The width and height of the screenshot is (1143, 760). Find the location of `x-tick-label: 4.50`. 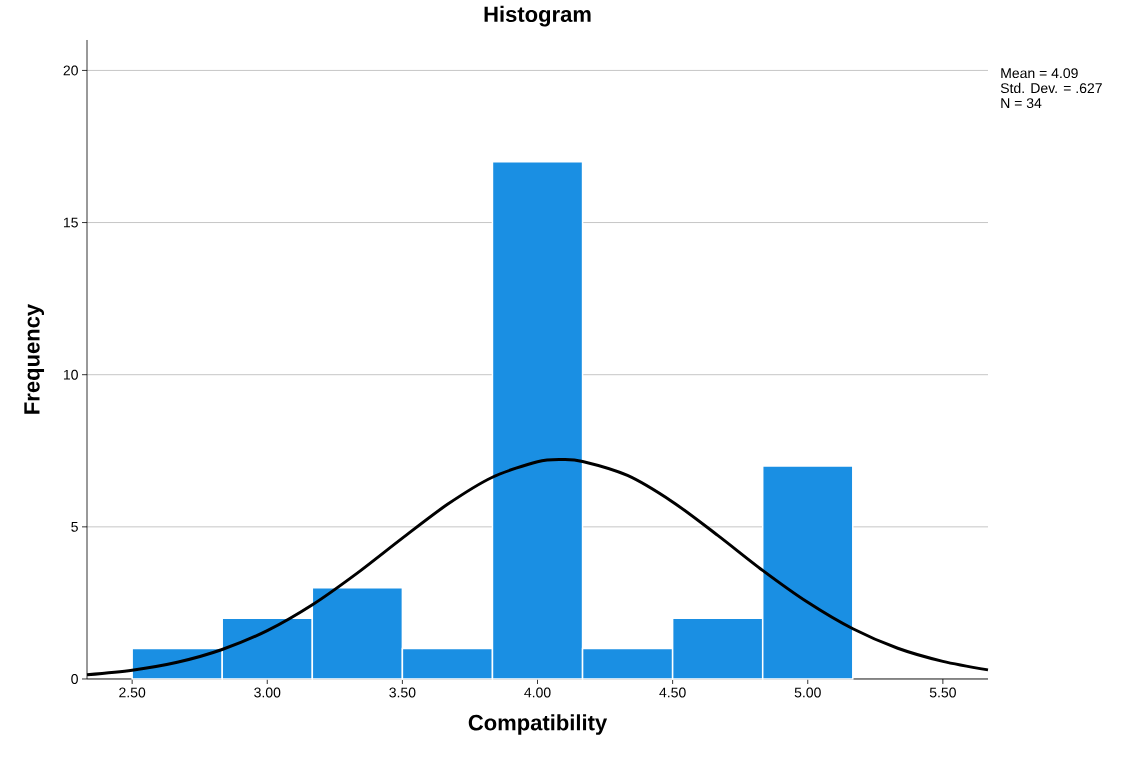

x-tick-label: 4.50 is located at coordinates (672, 692).